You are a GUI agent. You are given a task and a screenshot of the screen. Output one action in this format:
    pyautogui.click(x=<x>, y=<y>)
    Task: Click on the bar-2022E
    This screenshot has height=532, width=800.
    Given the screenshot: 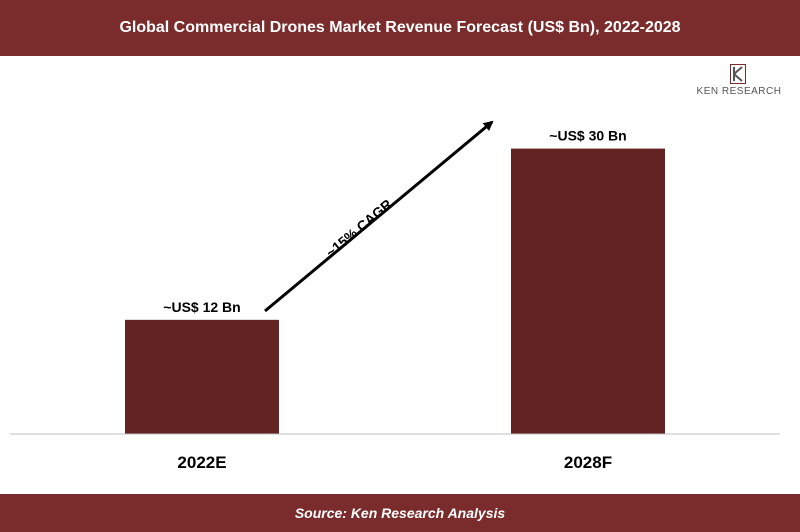 What is the action you would take?
    pyautogui.click(x=202, y=376)
    